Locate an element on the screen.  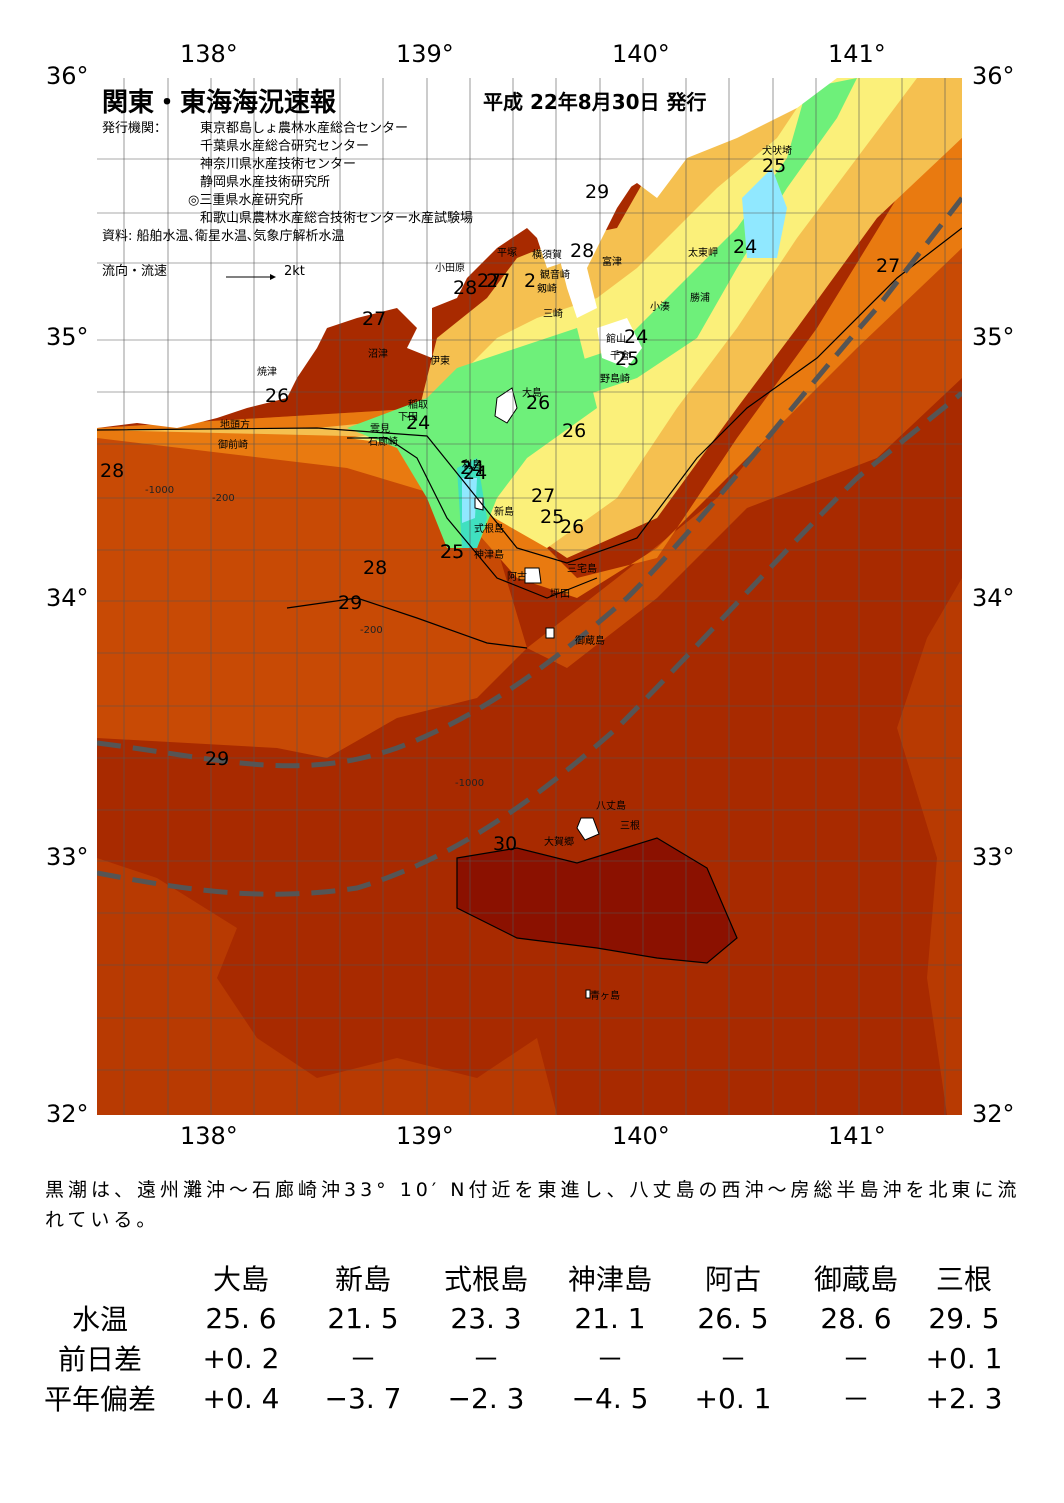
place-name: 御前崎 is located at coordinates (233, 445).